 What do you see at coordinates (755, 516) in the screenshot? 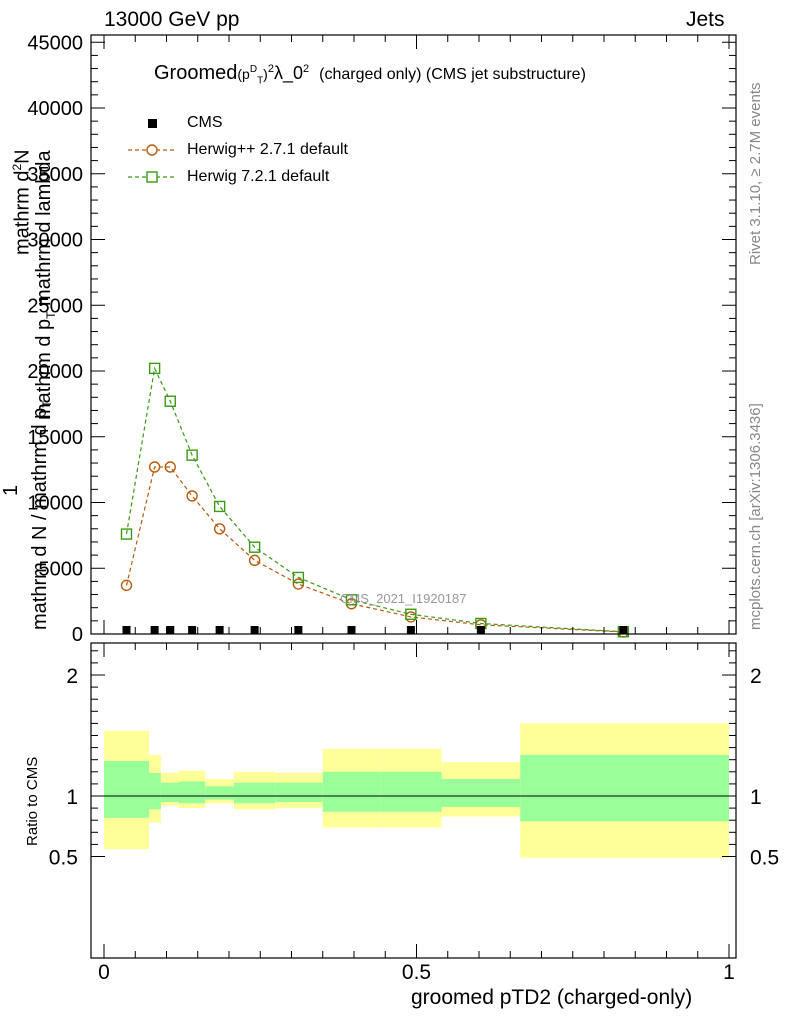
I see `side-label-mcplots: mcplots.cern.ch [arXiv:1306.3436]` at bounding box center [755, 516].